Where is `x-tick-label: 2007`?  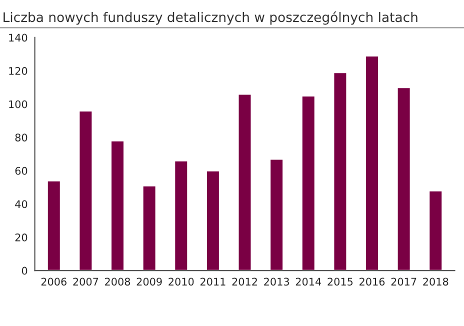 x-tick-label: 2007 is located at coordinates (85, 282).